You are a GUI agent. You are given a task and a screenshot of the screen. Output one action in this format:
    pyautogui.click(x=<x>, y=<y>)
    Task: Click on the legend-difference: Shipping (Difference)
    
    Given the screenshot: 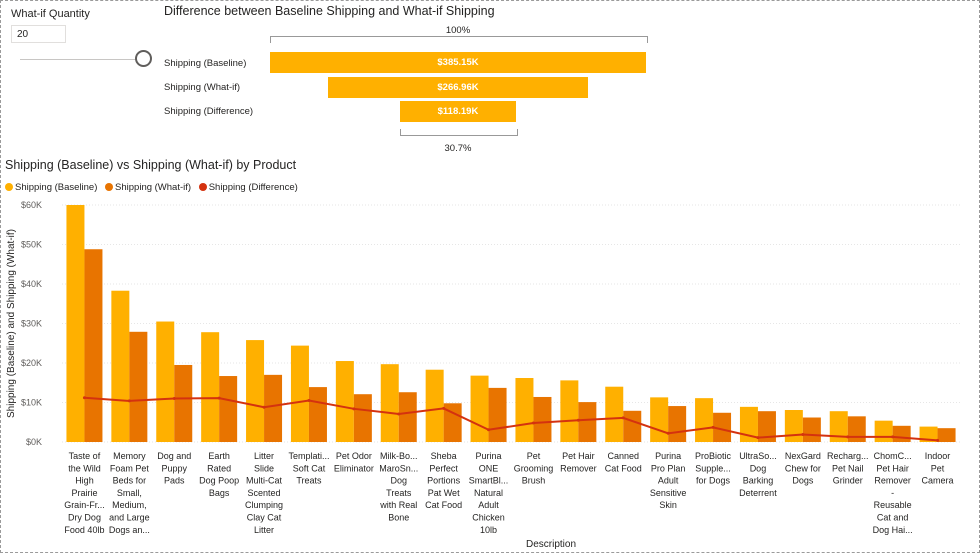 What is the action you would take?
    pyautogui.click(x=248, y=187)
    